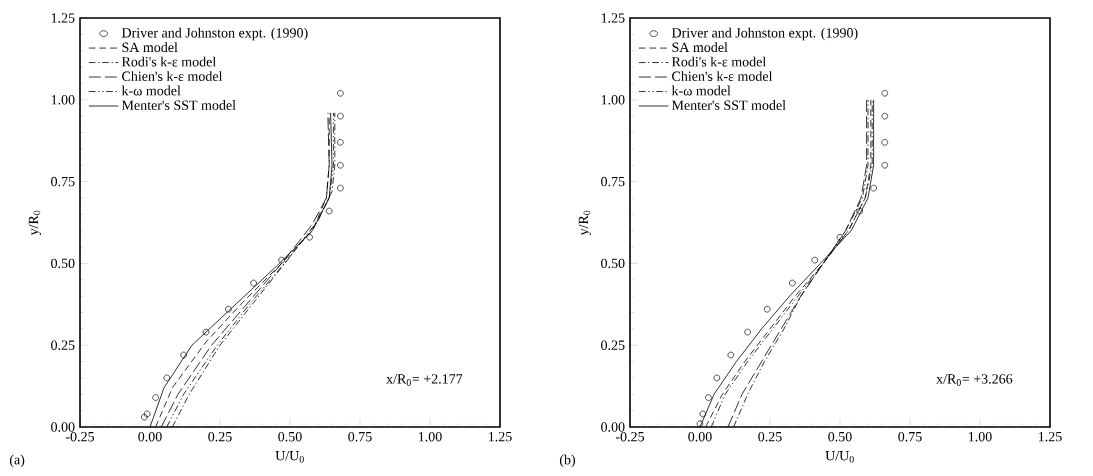 This screenshot has height=476, width=1093. What do you see at coordinates (974, 380) in the screenshot?
I see `annotation: x/R$_{0}$= +3.266` at bounding box center [974, 380].